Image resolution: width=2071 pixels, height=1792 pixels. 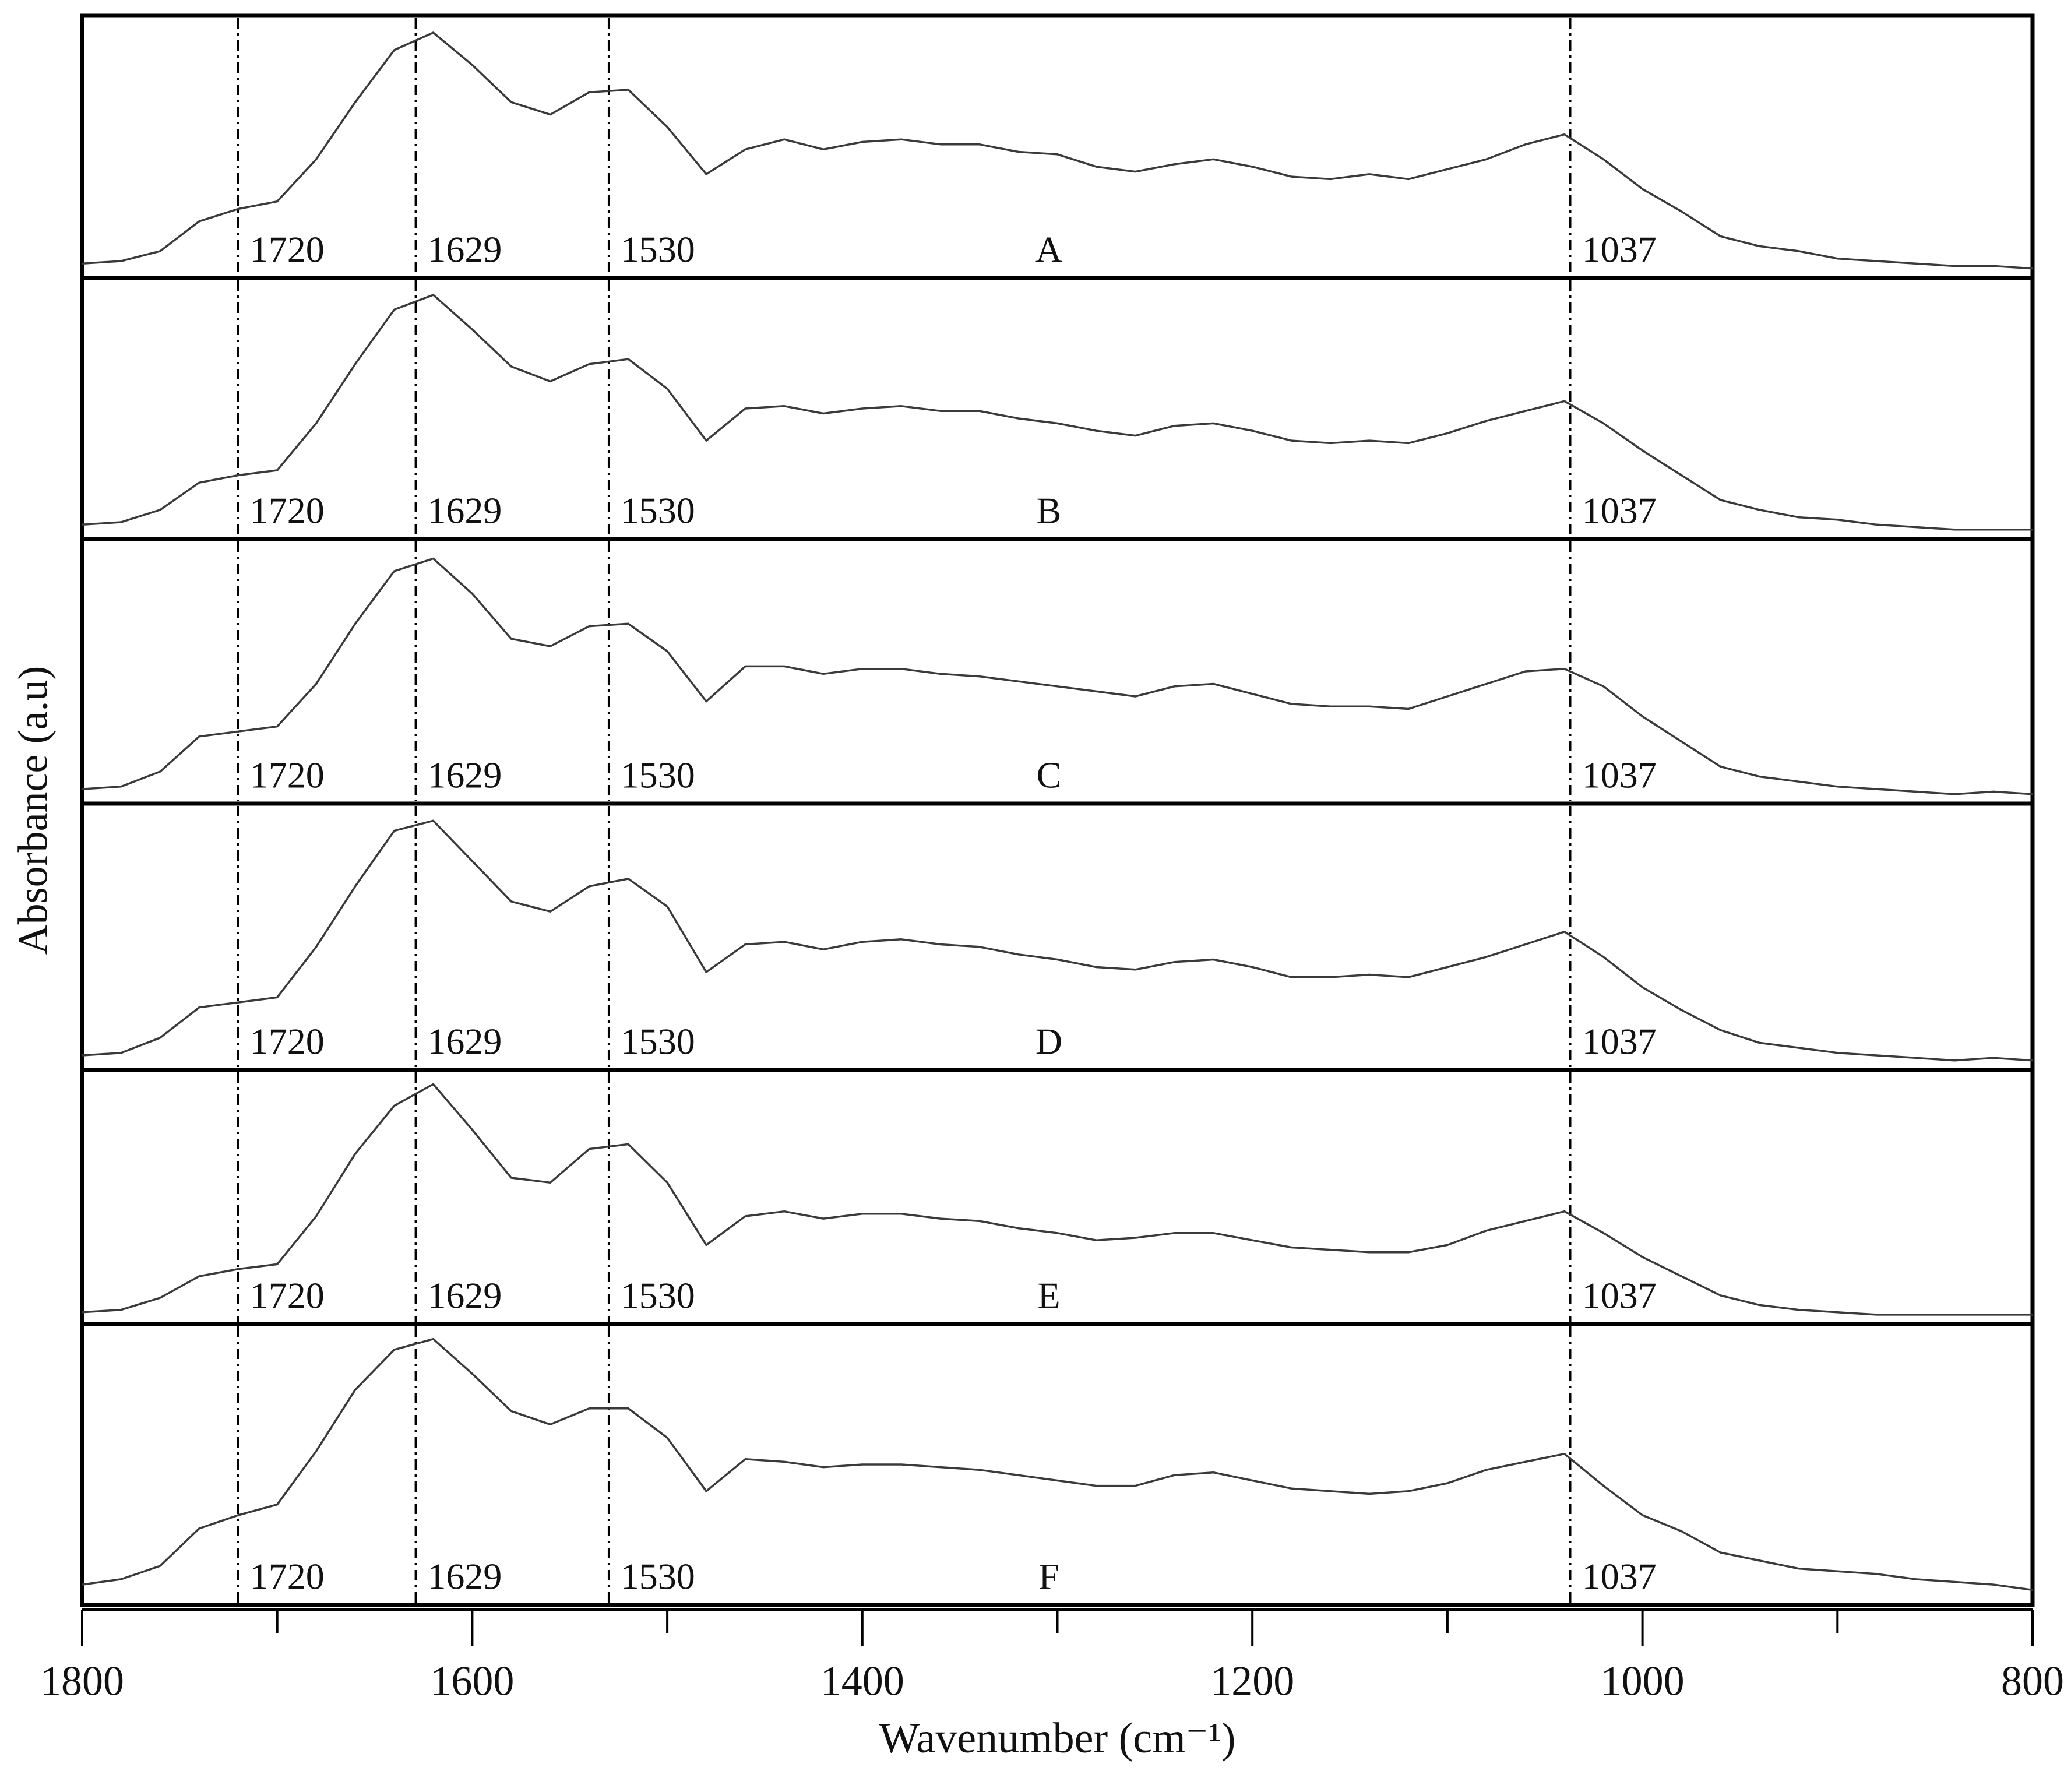 I want to click on x-tick-label: 1200, so click(x=1252, y=1681).